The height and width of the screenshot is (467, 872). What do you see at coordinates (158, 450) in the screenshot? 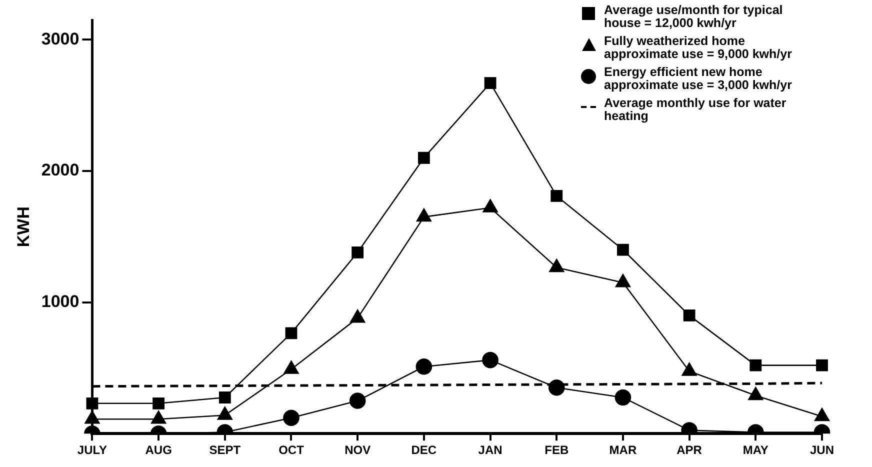
I see `x-tick-label: AUG` at bounding box center [158, 450].